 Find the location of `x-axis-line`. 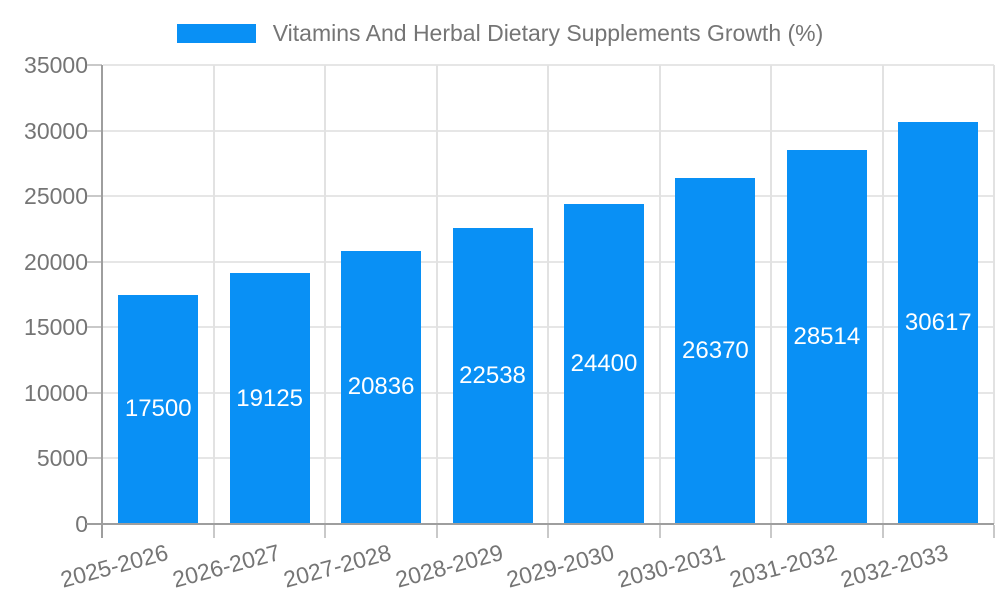

x-axis-line is located at coordinates (540, 524).